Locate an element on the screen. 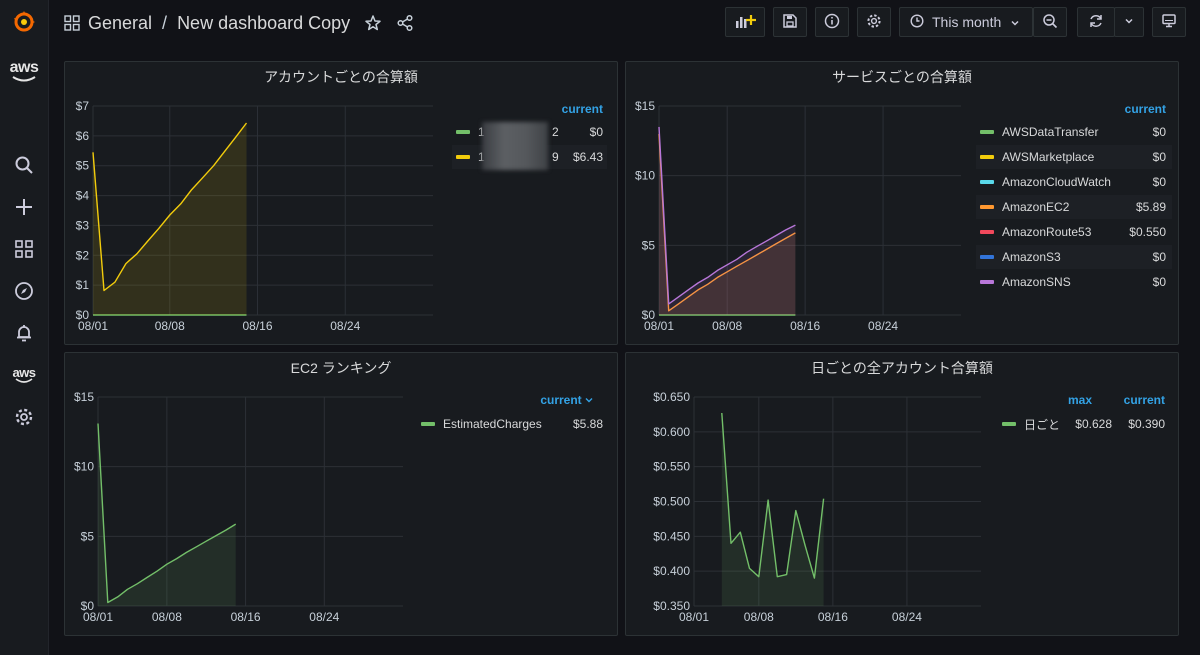 The height and width of the screenshot is (655, 1200). legend-row: AmazonEC2 $5.89 is located at coordinates (1074, 207).